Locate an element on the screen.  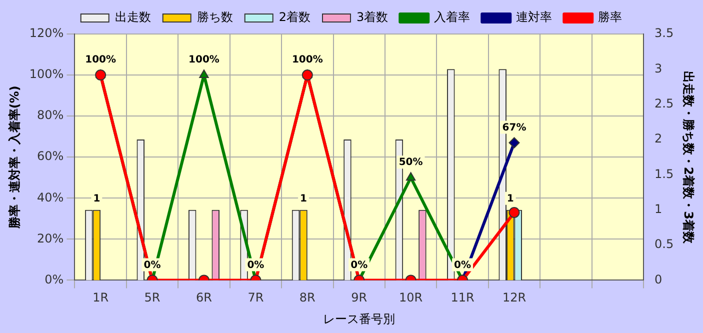
y2-tick-label: 3 is located at coordinates (658, 68).